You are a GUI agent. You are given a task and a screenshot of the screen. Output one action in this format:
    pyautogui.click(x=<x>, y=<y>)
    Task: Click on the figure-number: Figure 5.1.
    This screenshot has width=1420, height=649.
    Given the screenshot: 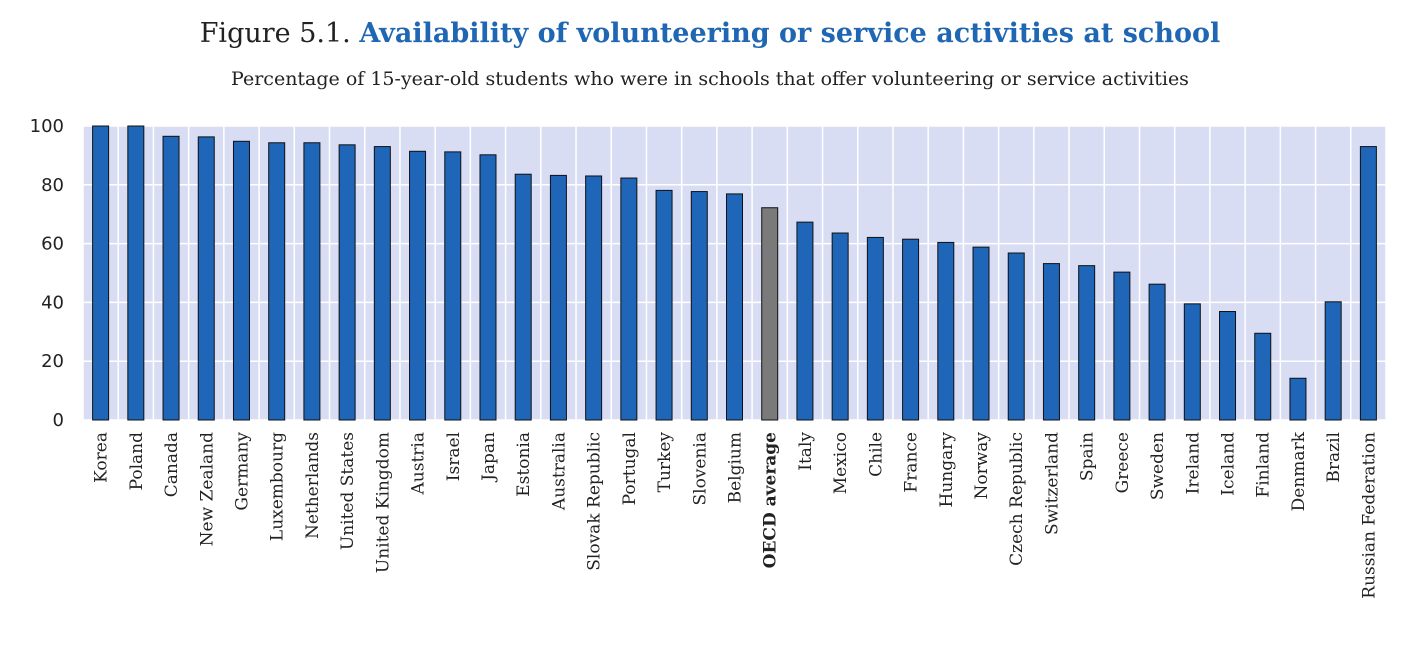 What is the action you would take?
    pyautogui.click(x=275, y=33)
    